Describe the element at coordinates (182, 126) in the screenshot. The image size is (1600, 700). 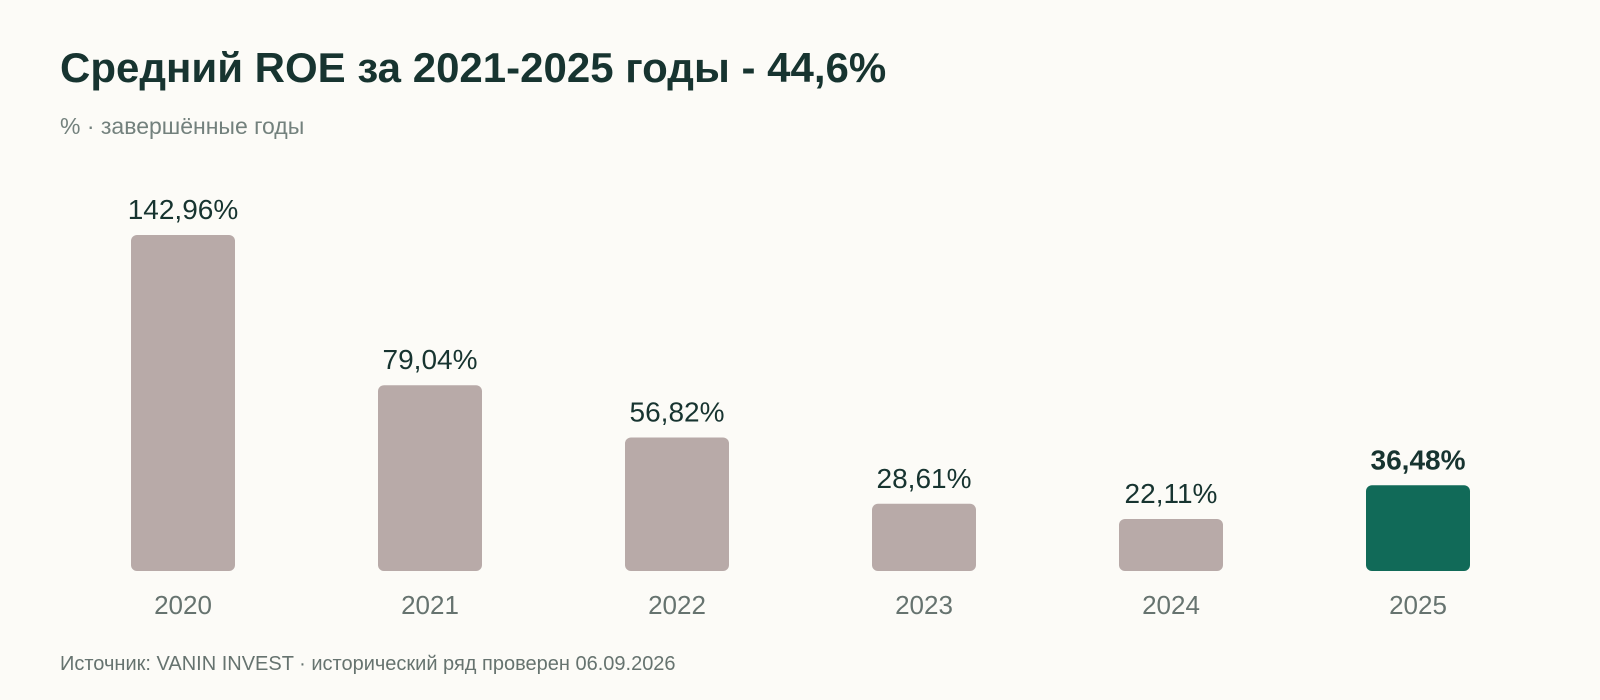
I see `chart-subtitle: % · завершённые годы` at that location.